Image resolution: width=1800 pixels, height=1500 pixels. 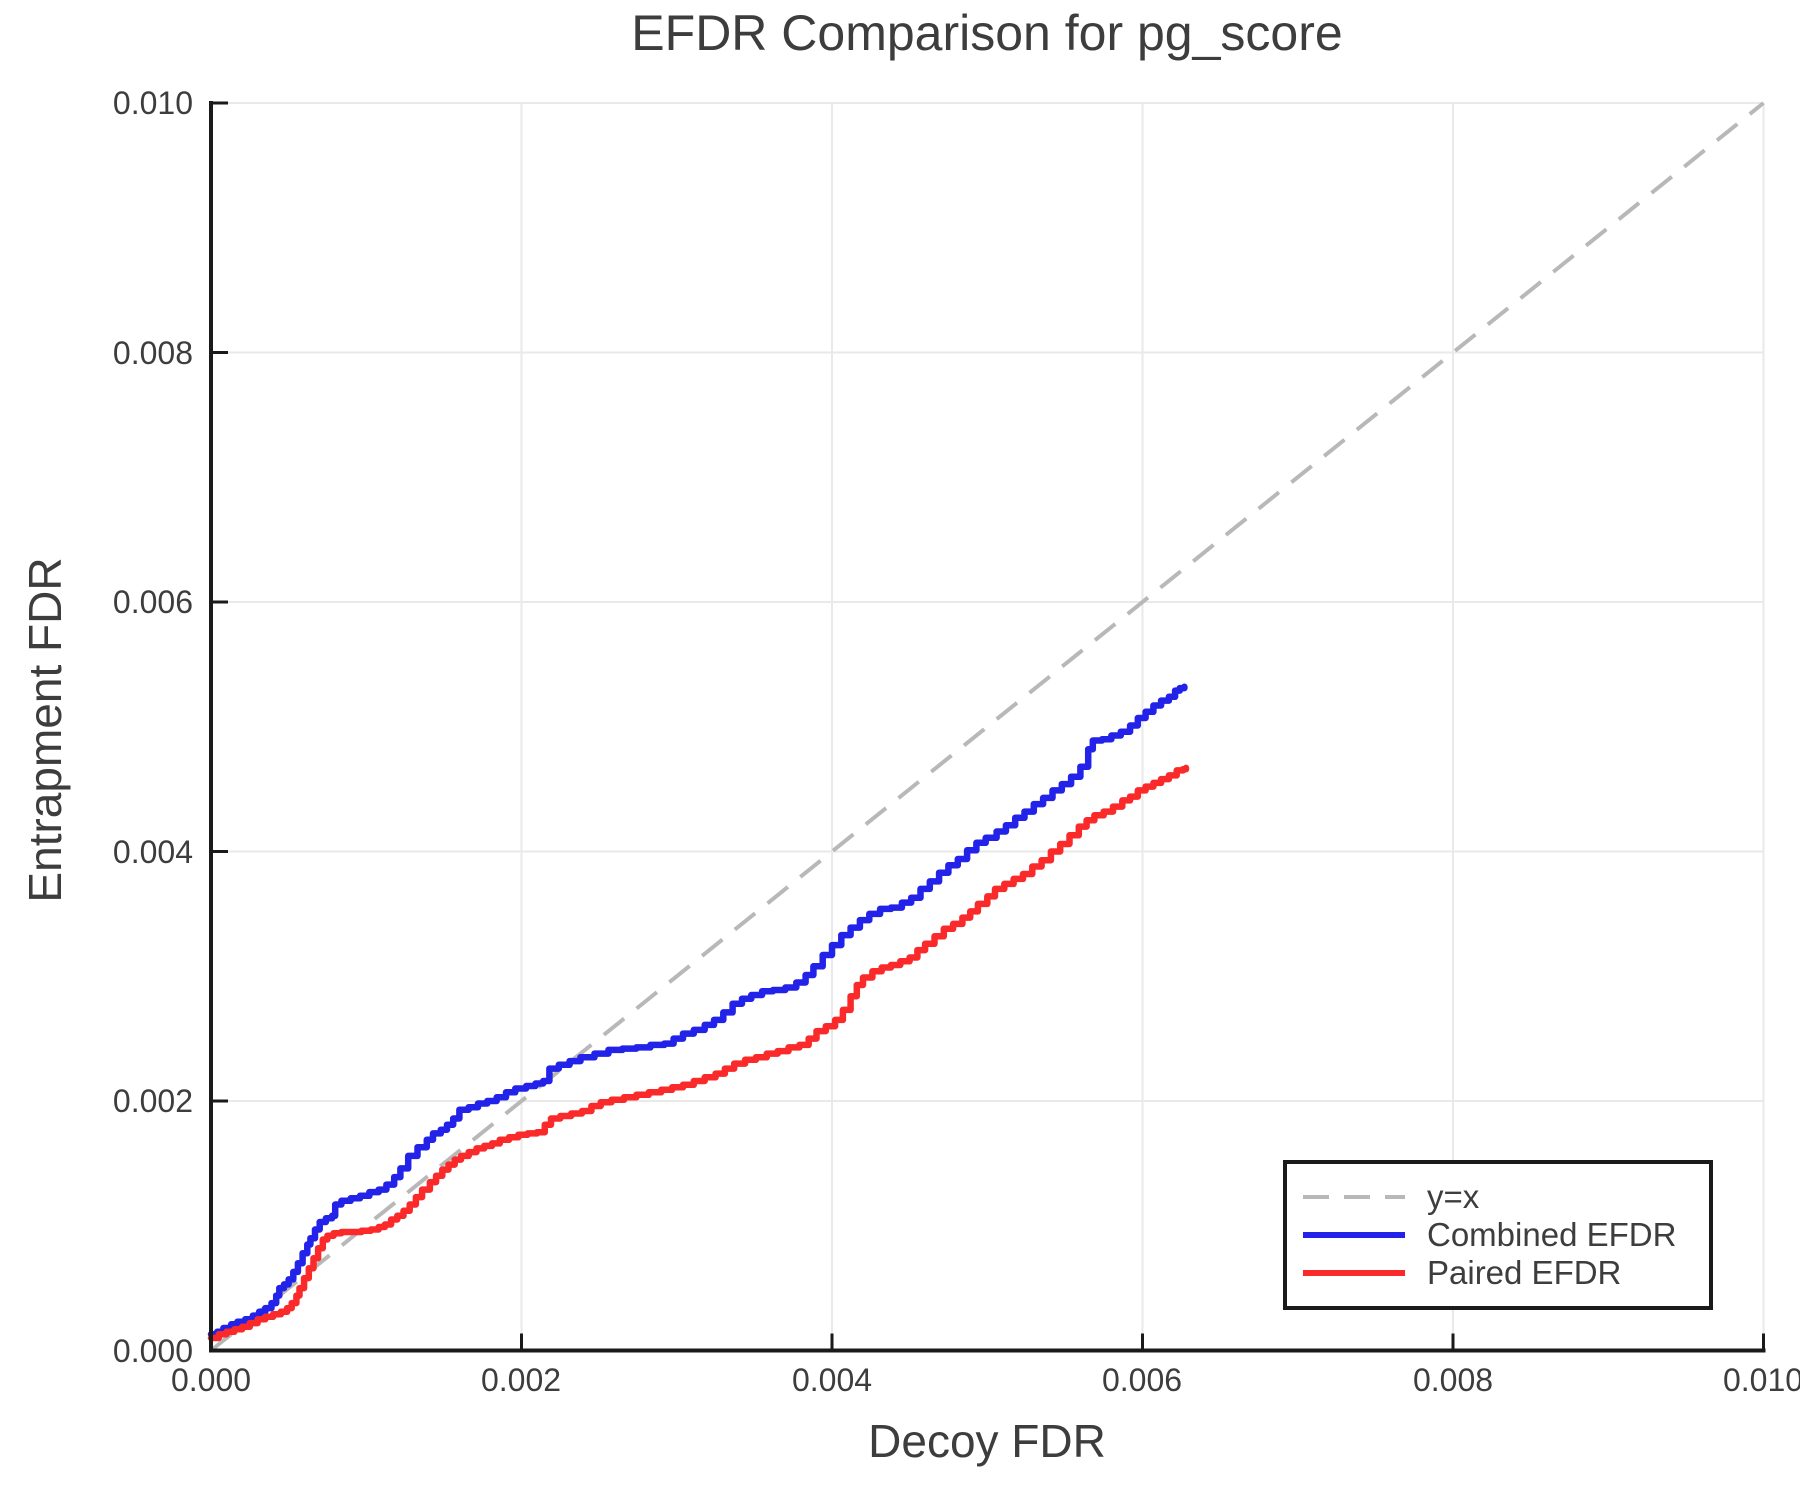 I want to click on identity-line-sample-icon, so click(x=1354, y=1197).